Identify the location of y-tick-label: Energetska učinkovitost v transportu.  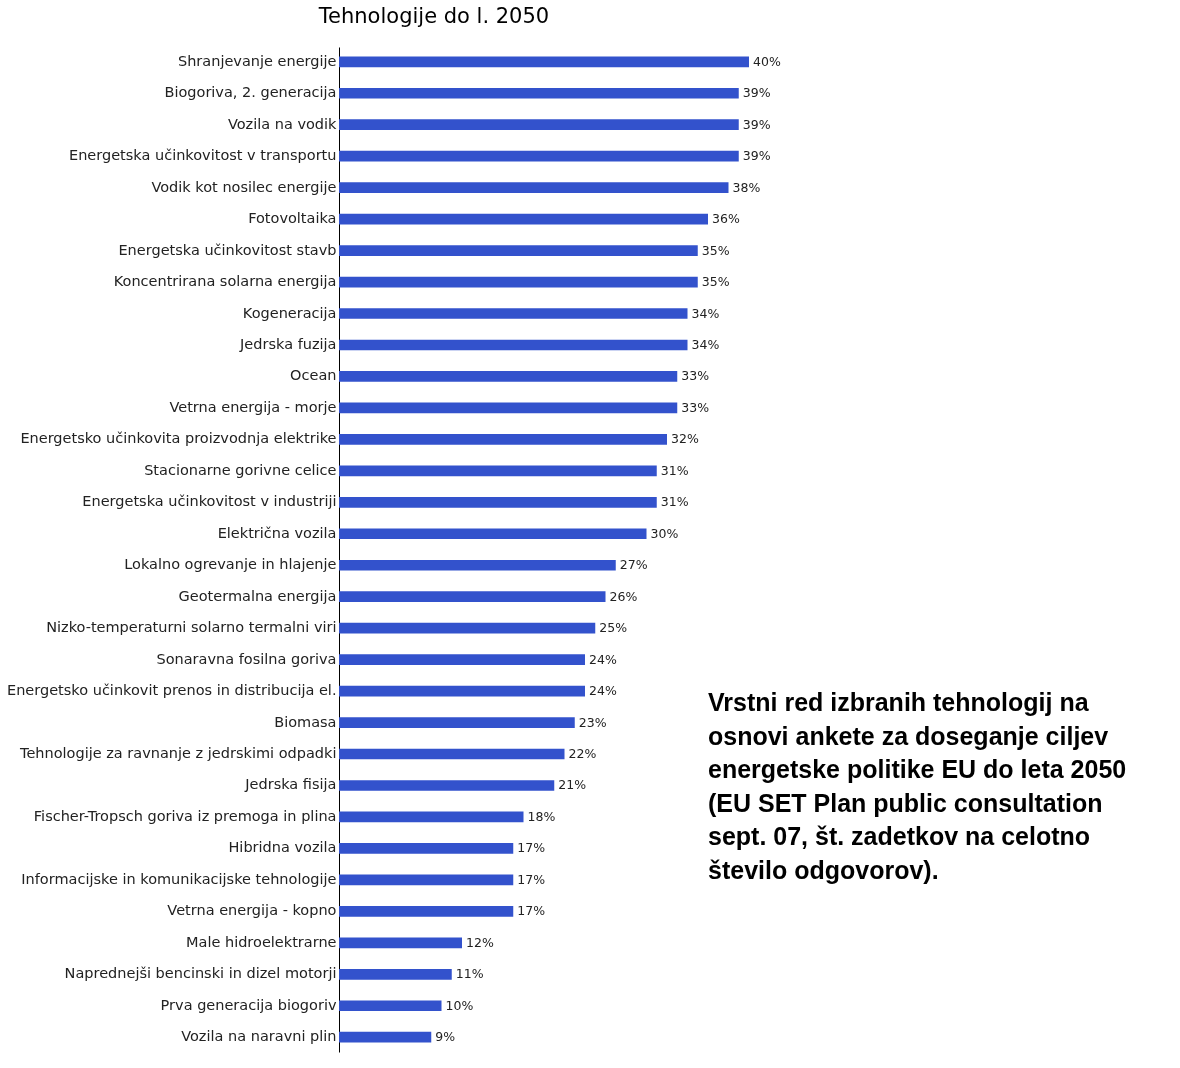
(202, 155).